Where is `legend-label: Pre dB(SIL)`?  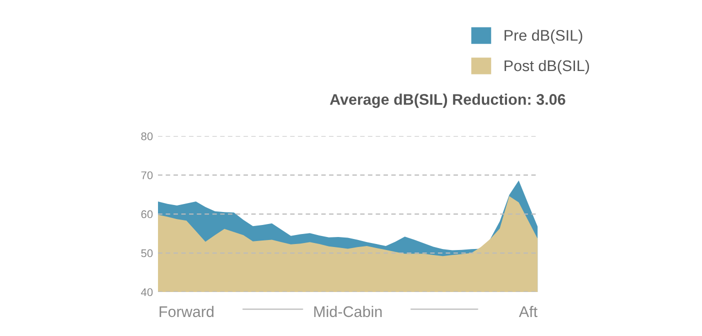 legend-label: Pre dB(SIL) is located at coordinates (543, 37).